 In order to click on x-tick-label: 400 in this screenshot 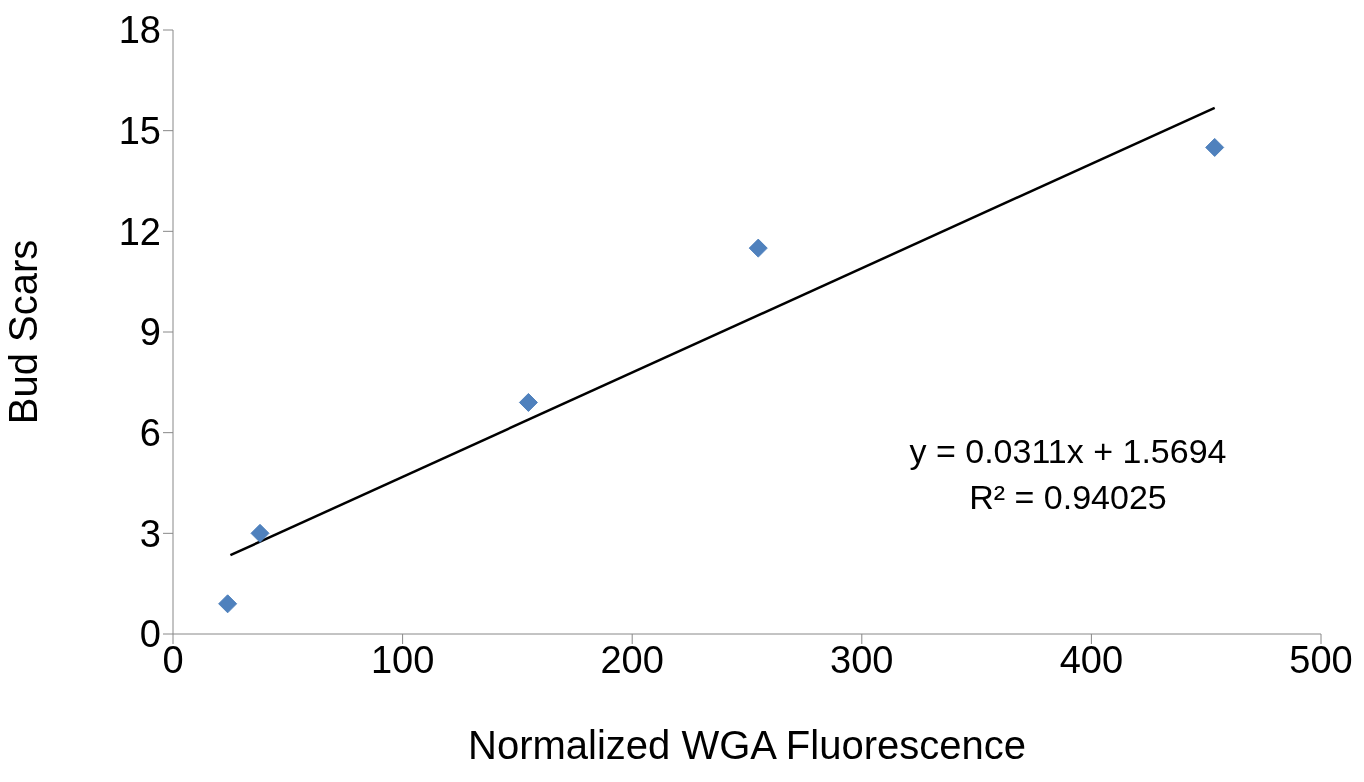, I will do `click(1091, 659)`.